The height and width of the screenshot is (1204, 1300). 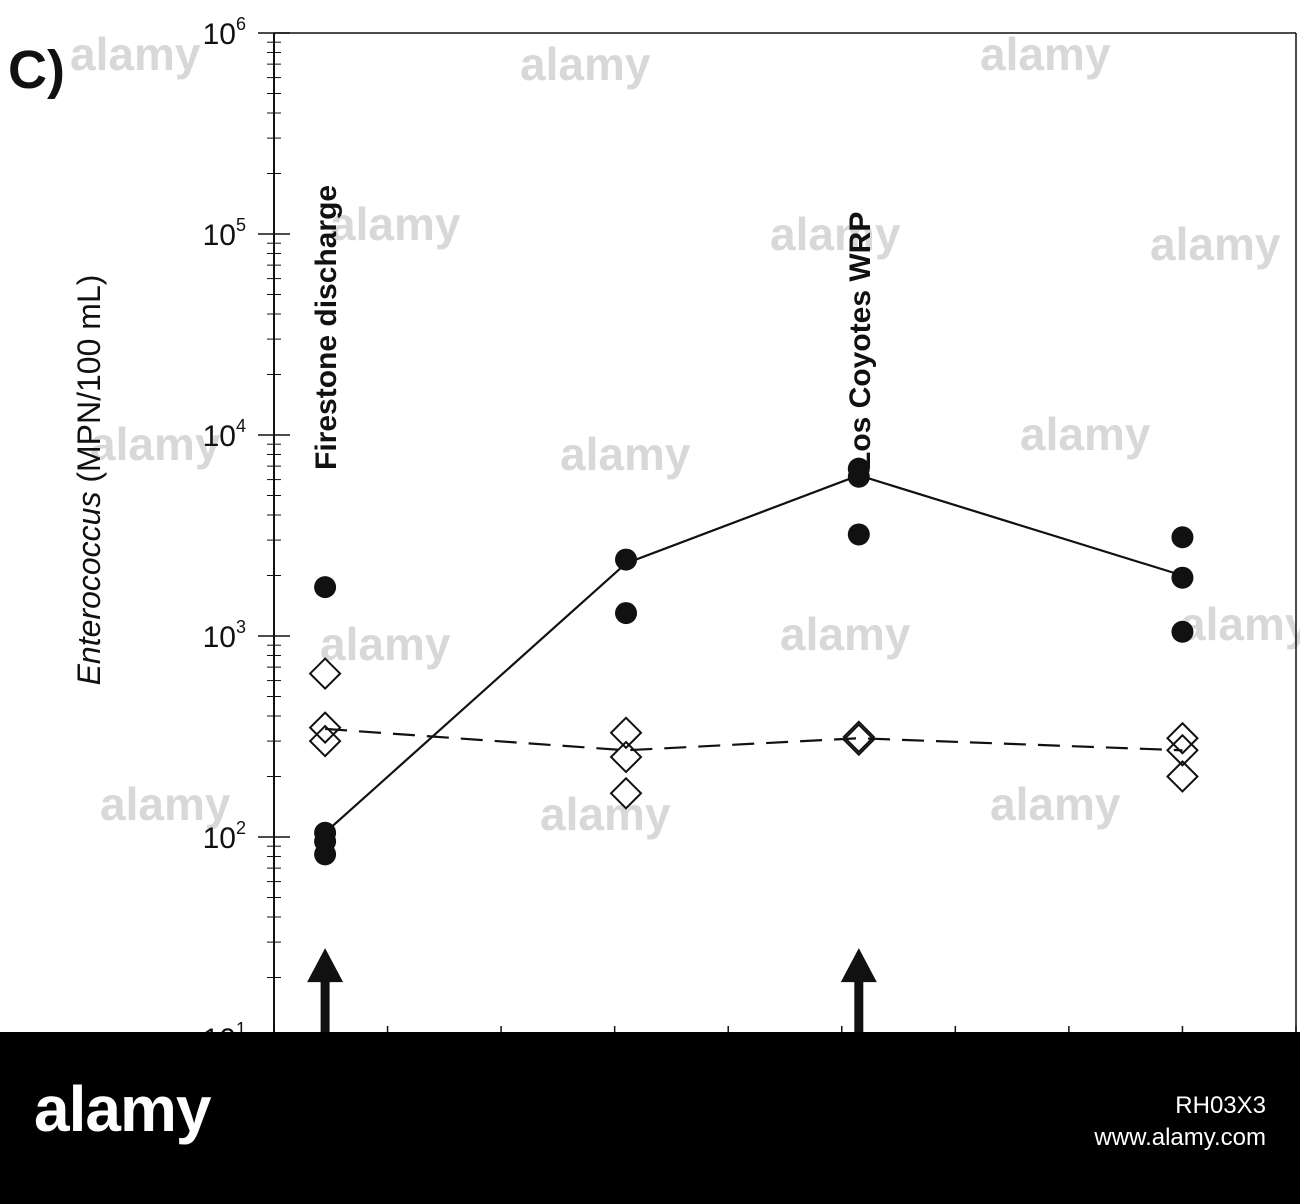 I want to click on footer-credit: RH03X3 www.alamy.com, so click(x=1180, y=1122).